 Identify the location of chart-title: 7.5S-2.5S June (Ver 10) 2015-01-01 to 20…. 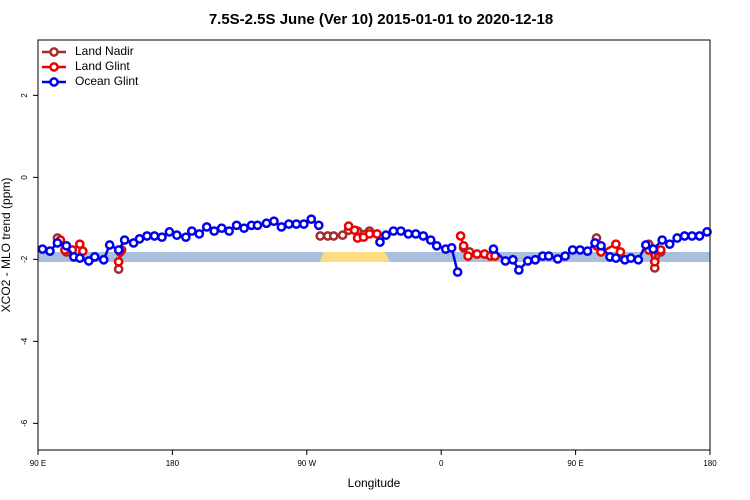
(381, 19).